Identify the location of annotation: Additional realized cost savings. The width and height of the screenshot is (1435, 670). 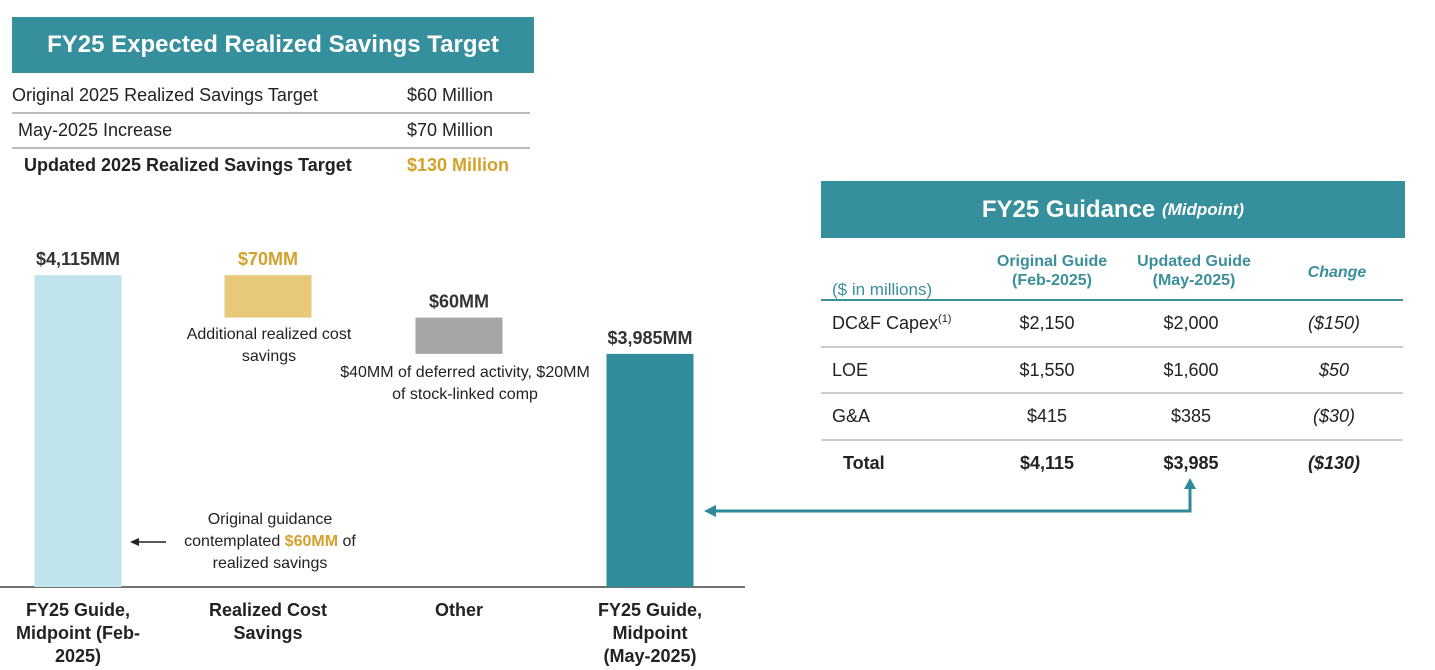
(269, 345).